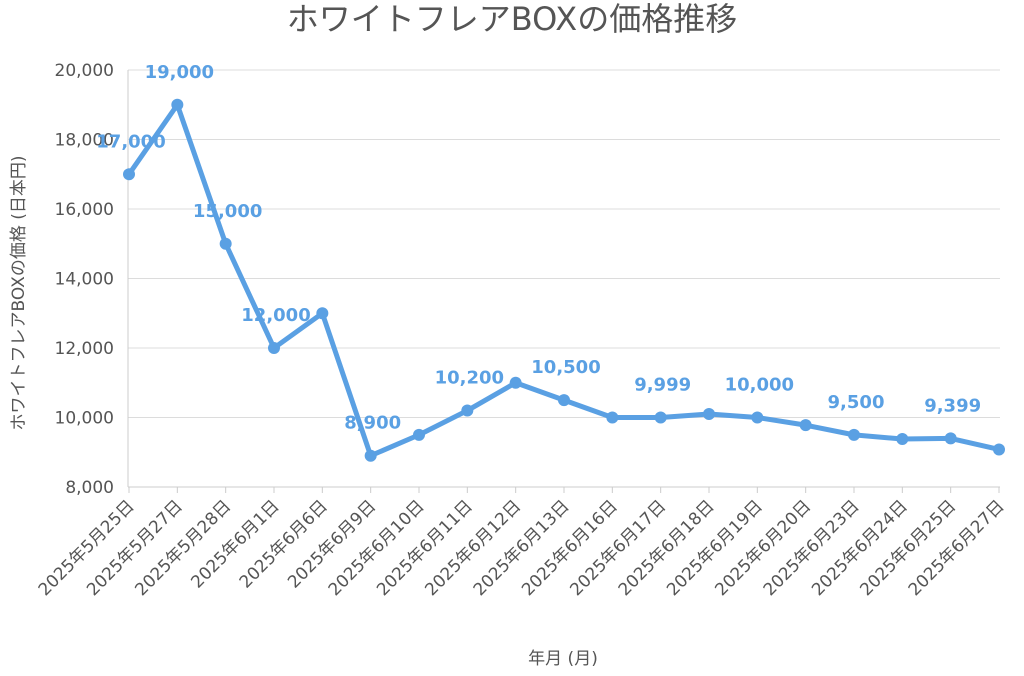  What do you see at coordinates (662, 385) in the screenshot?
I see `data-label: 9,999` at bounding box center [662, 385].